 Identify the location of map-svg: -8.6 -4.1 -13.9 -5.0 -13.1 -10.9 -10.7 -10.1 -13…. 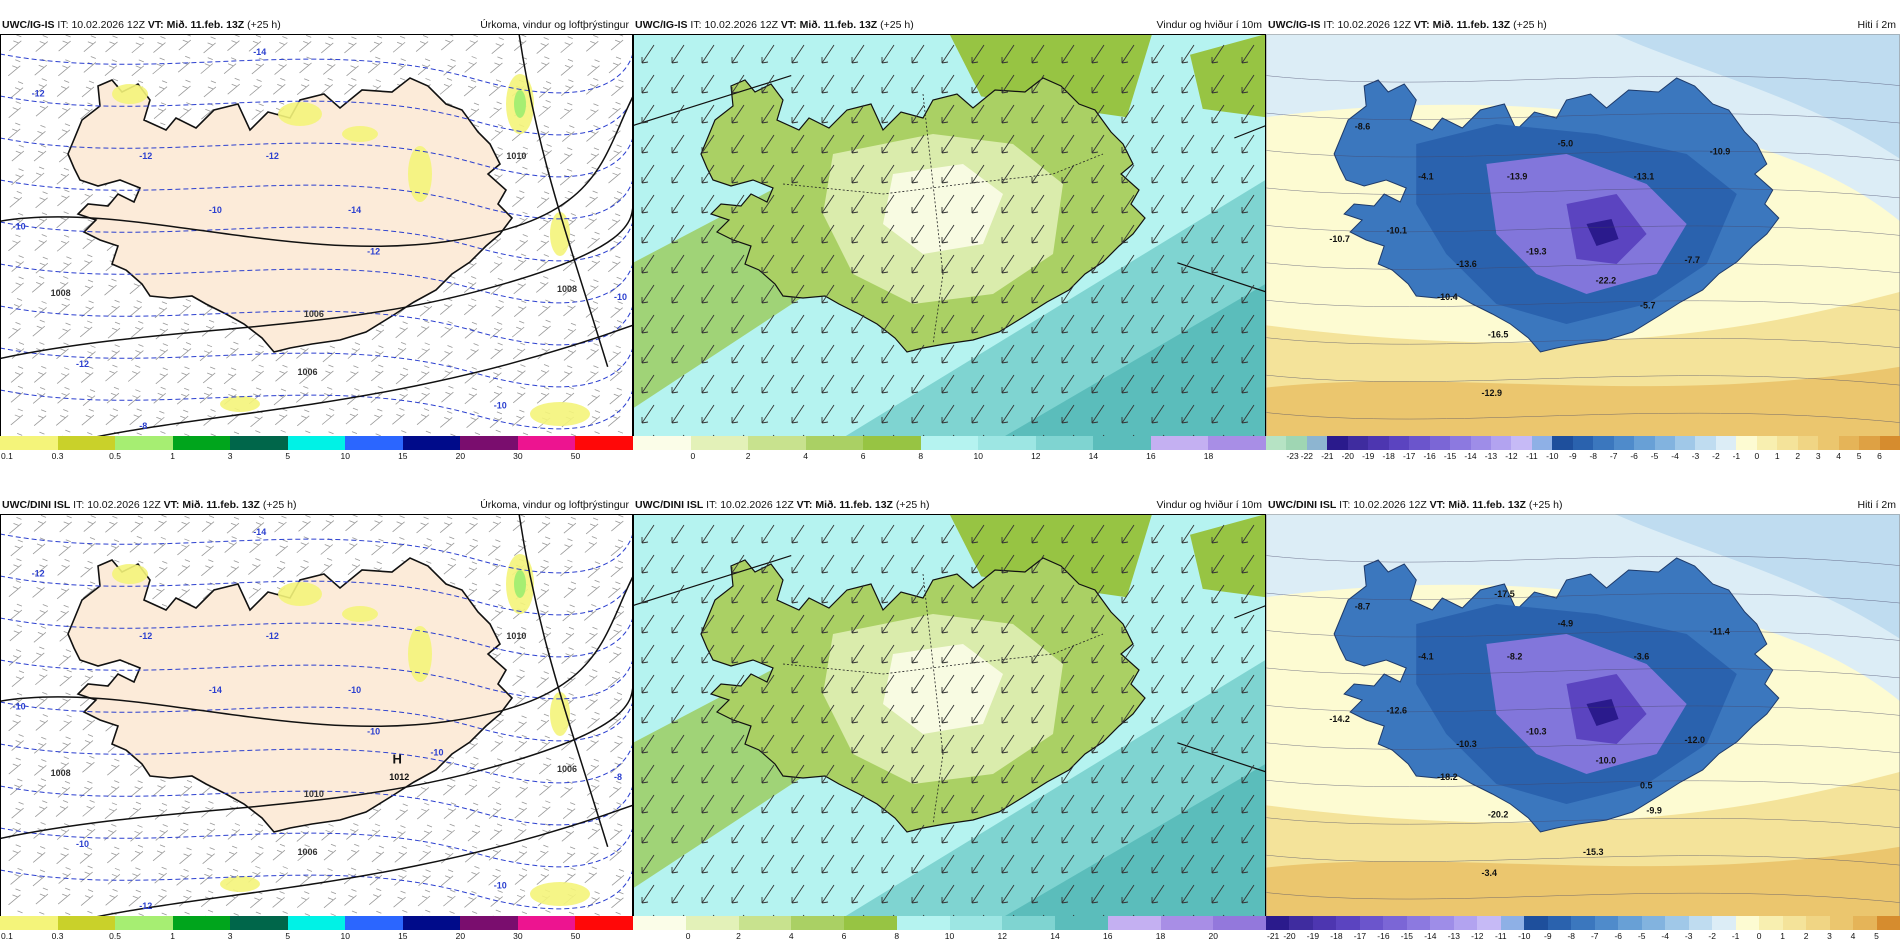
(1583, 242).